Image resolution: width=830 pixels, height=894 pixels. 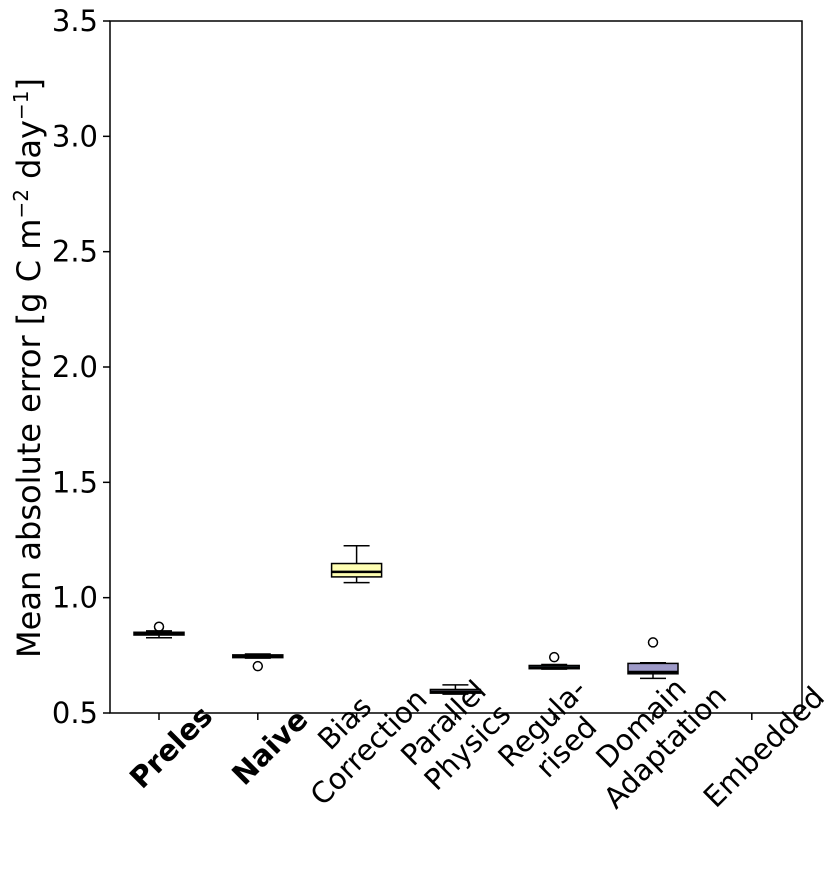 I want to click on y-axis: 0.5 1.0 1.5 2.0 2.5 3.0 3.5, so click(x=81, y=367).